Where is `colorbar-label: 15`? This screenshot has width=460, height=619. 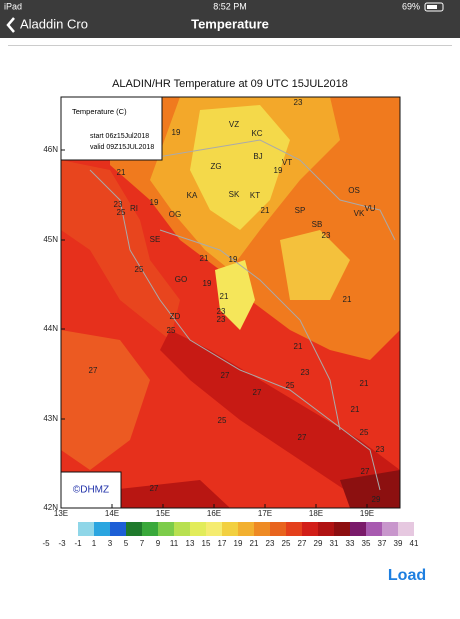 colorbar-label: 15 is located at coordinates (206, 543).